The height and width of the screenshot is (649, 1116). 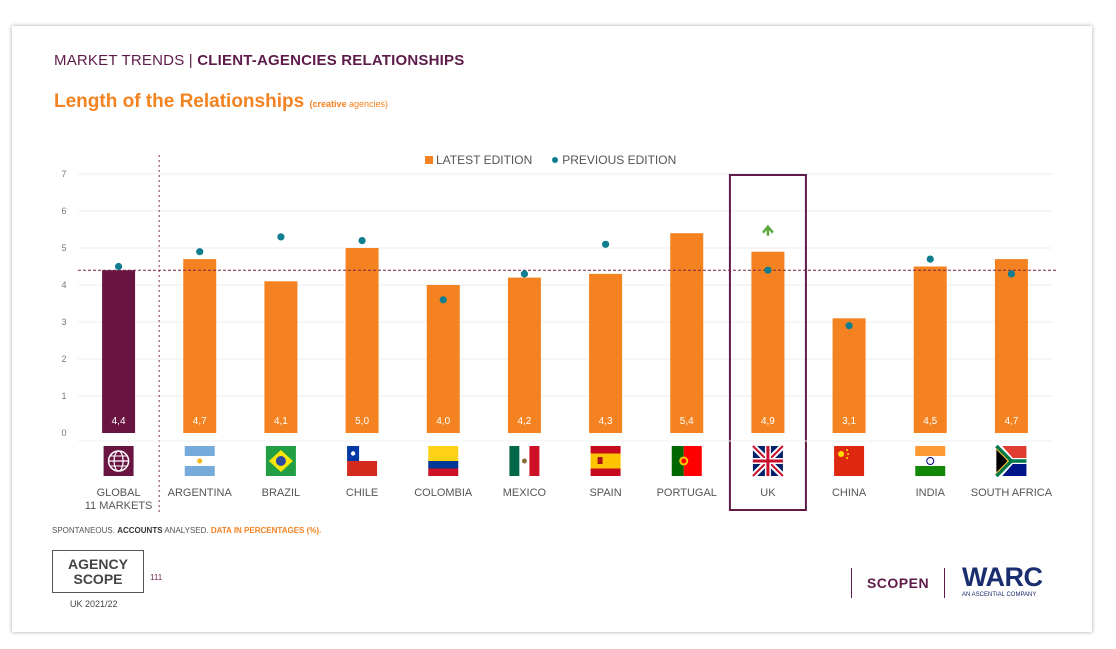 What do you see at coordinates (119, 421) in the screenshot?
I see `bar-data-label: 4,4` at bounding box center [119, 421].